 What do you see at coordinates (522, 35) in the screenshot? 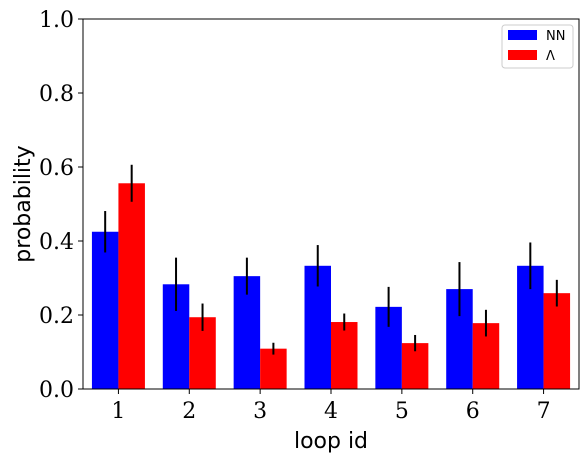
I see `legend-swatch-nn` at bounding box center [522, 35].